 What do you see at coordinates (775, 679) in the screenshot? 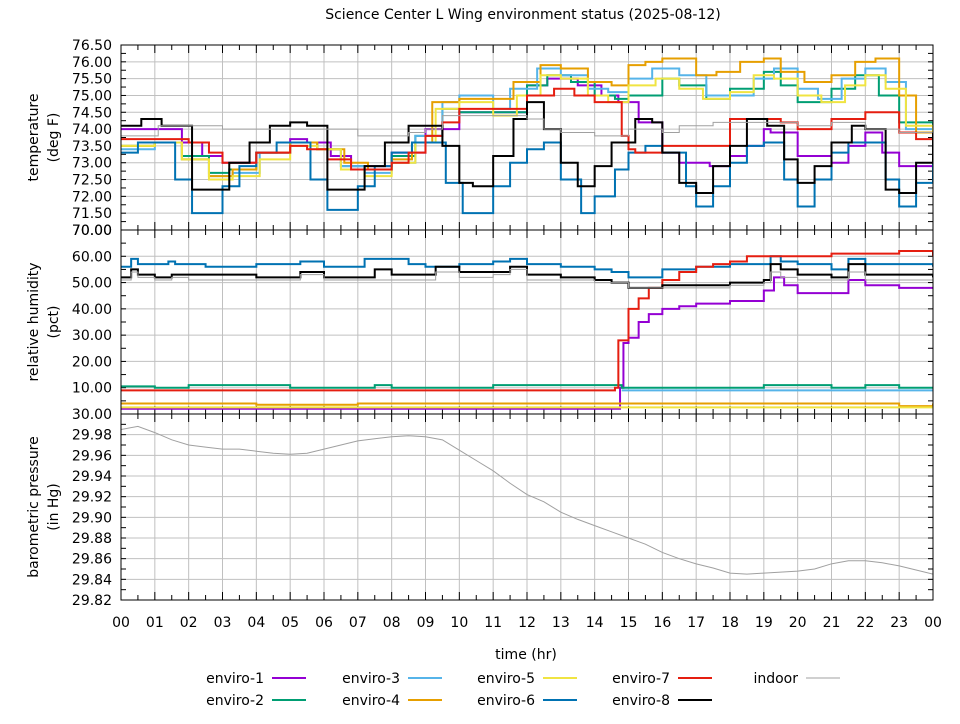
I see `legend-label: indoor` at bounding box center [775, 679].